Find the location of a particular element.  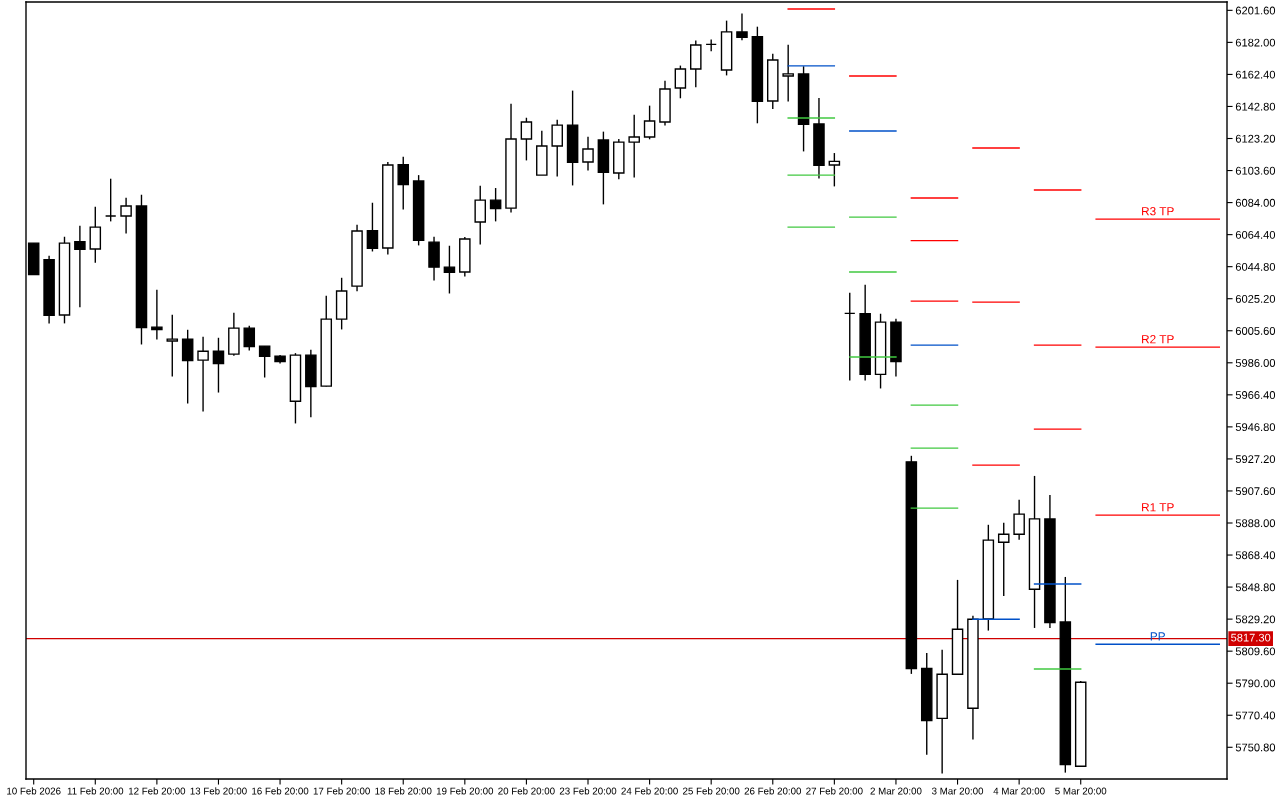

y-tick-label: 6123.20 is located at coordinates (1255, 138).